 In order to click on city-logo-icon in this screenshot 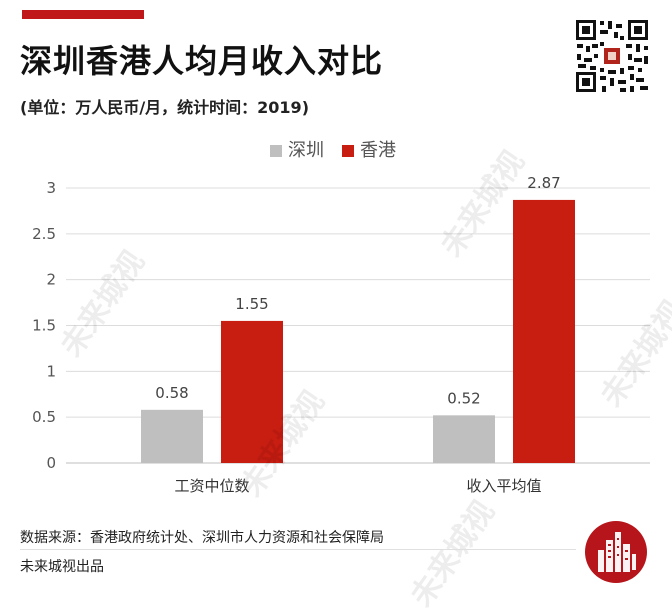, I will do `click(616, 552)`.